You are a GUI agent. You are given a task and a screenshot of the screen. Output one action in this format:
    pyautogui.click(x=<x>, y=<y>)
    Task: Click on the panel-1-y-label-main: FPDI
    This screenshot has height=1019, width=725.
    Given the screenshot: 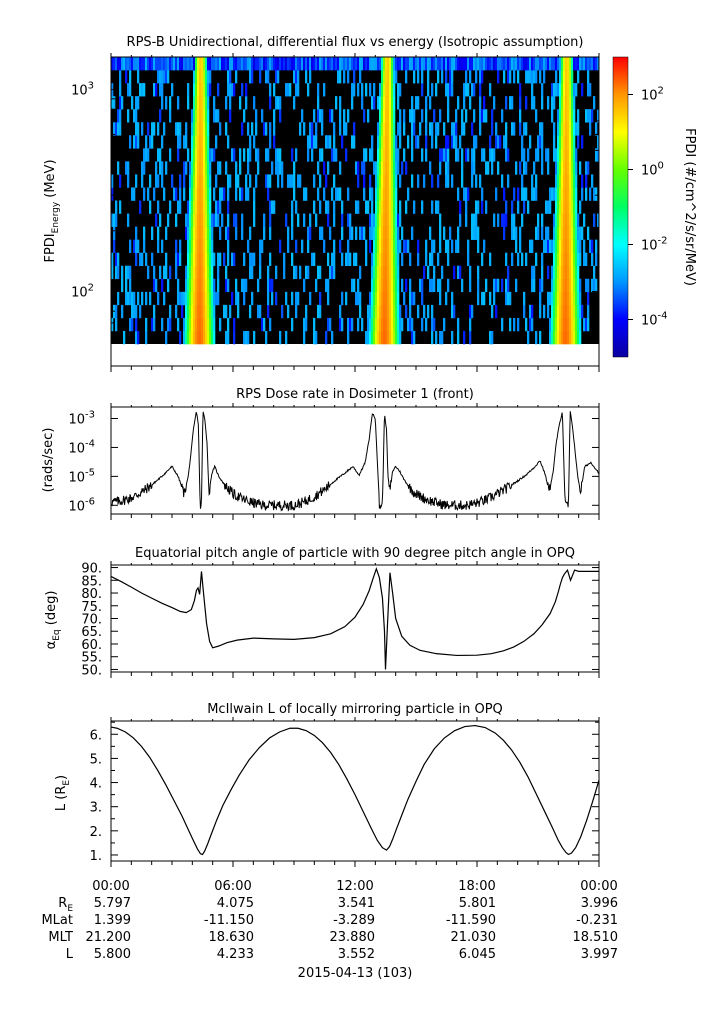 What is the action you would take?
    pyautogui.click(x=50, y=247)
    